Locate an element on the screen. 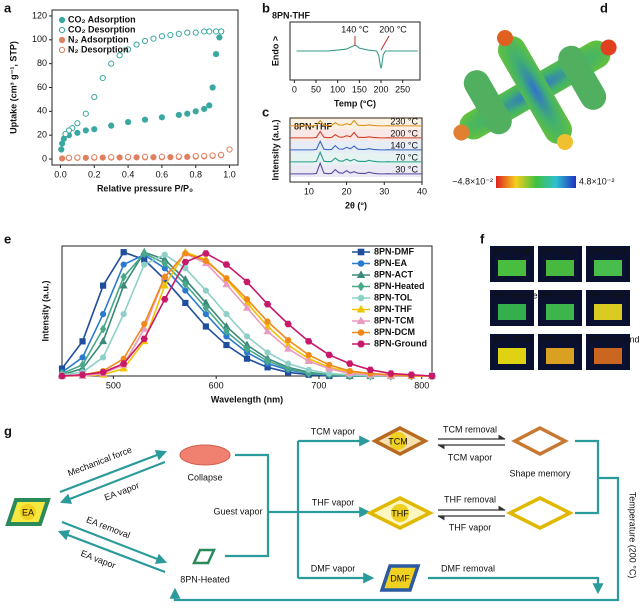  plot-frame is located at coordinates (355, 51).